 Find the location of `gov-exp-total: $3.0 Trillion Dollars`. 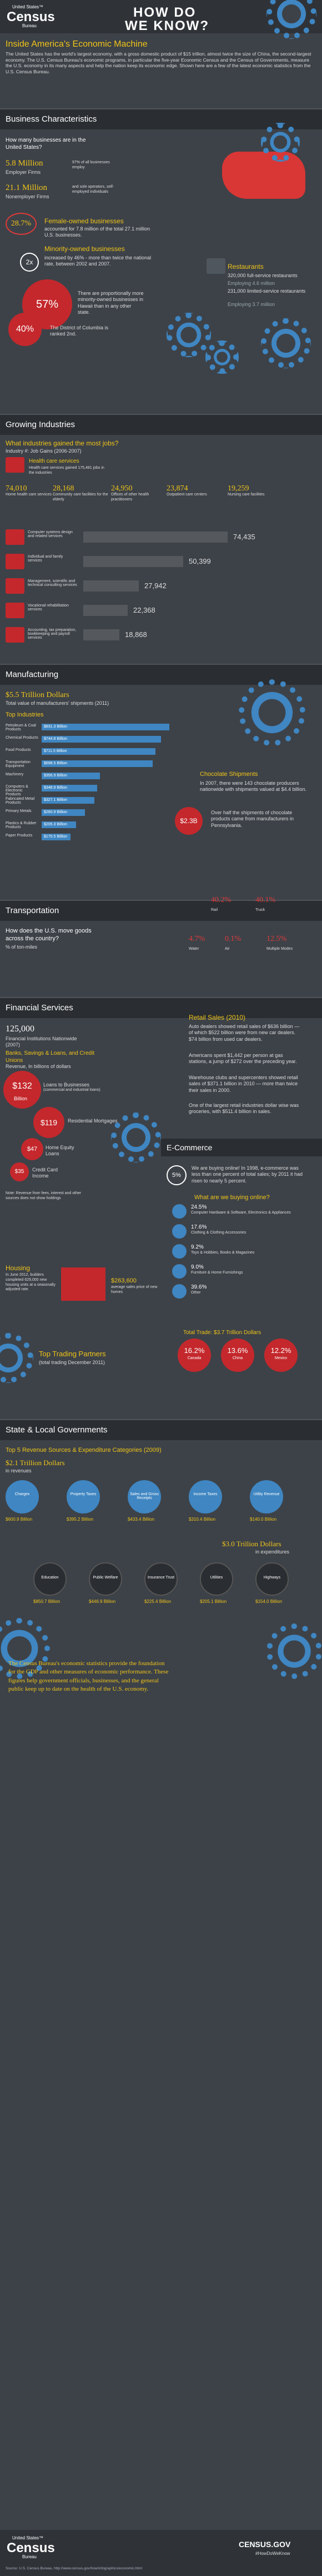

gov-exp-total: $3.0 Trillion Dollars is located at coordinates (252, 1544).